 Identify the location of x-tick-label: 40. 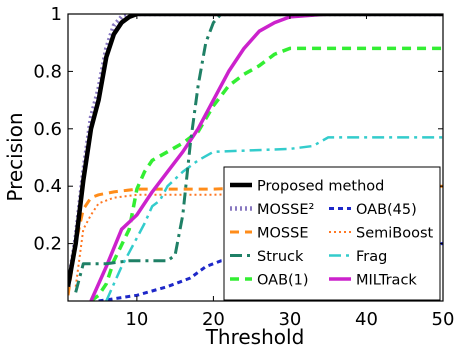
(366, 319).